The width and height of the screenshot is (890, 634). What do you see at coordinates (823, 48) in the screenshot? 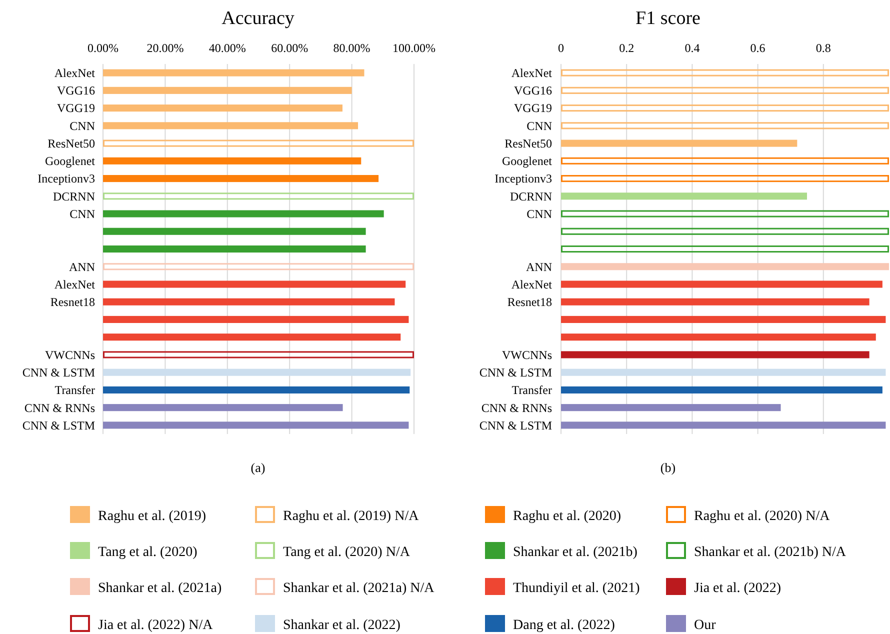
I see `x-tick-label: 0.8` at bounding box center [823, 48].